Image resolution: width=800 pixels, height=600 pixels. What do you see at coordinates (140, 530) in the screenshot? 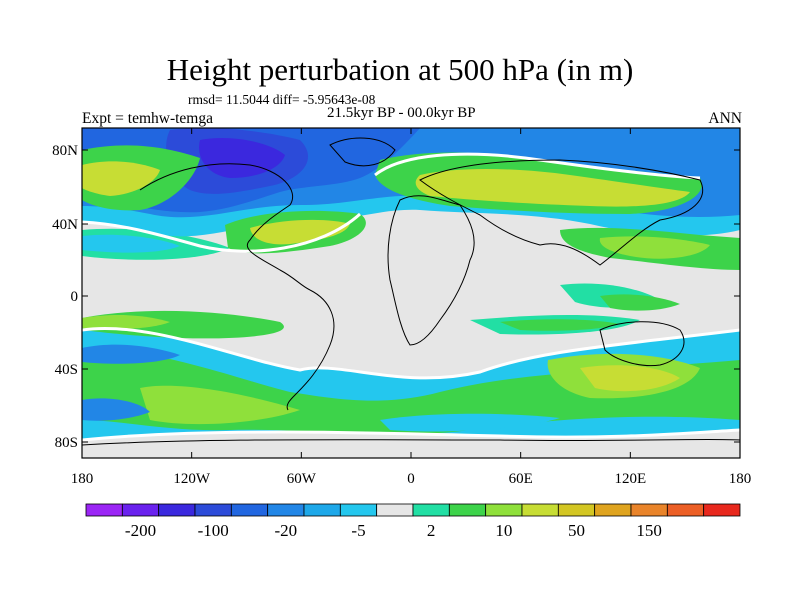
I see `colorbar-label: -200` at bounding box center [140, 530].